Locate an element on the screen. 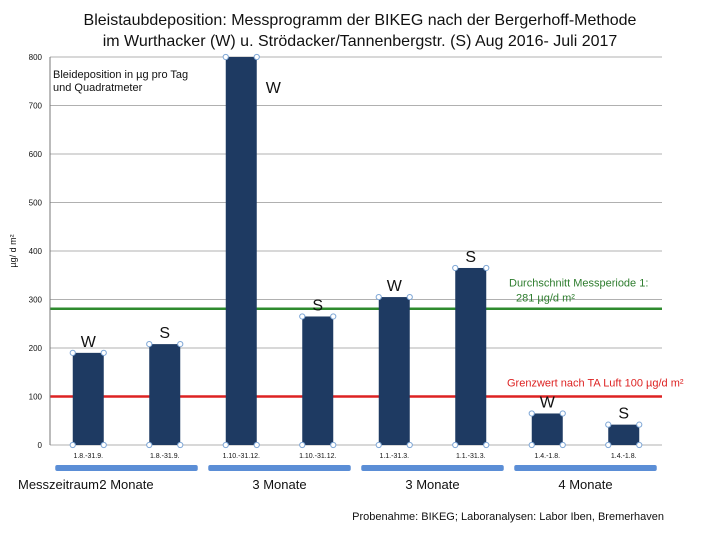 The image size is (720, 540). average-label-line1: Durchschnitt Messperiode 1: is located at coordinates (578, 284).